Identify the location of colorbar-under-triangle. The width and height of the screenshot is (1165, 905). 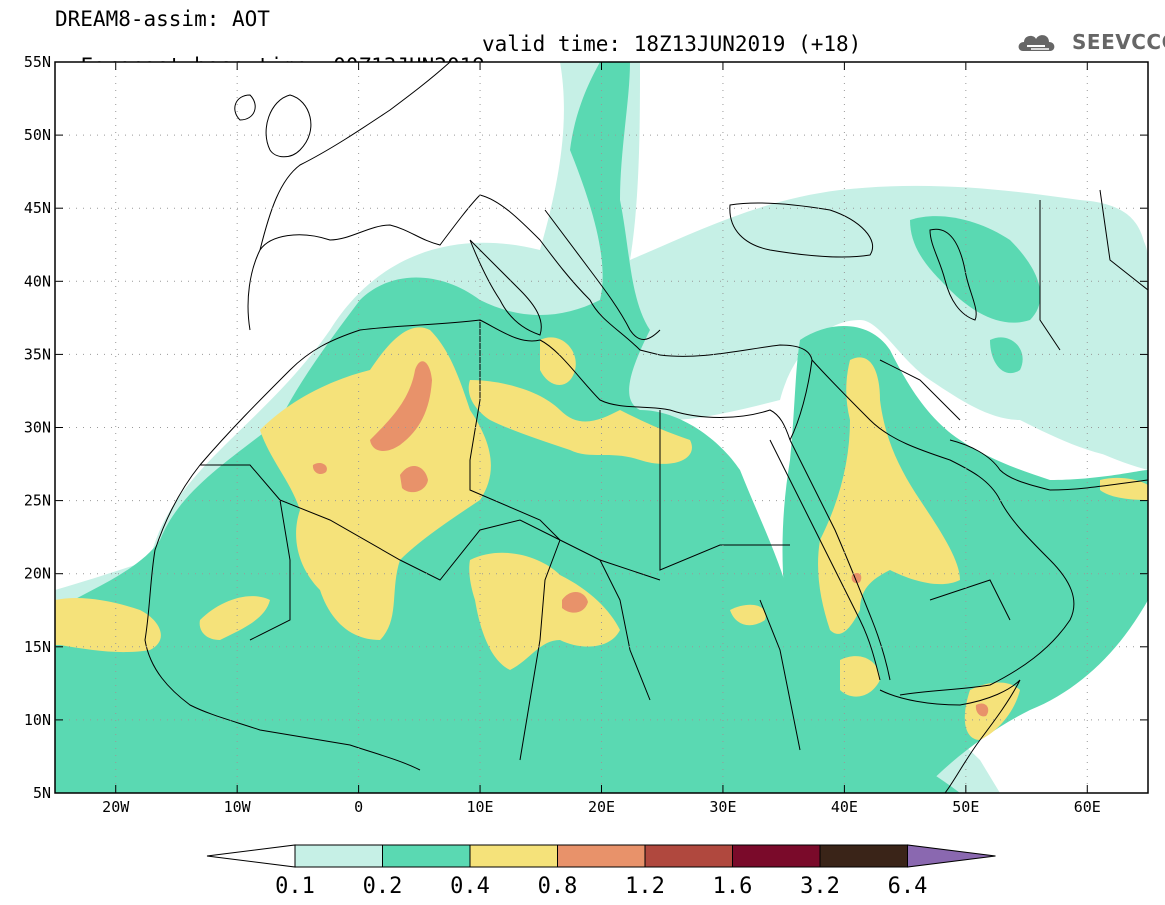
(251, 856).